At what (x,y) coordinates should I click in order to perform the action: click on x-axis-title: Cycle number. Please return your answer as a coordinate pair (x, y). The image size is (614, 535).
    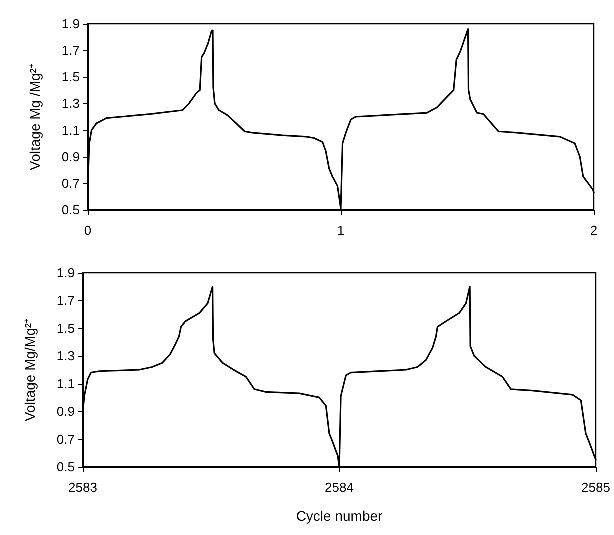
    Looking at the image, I should click on (340, 516).